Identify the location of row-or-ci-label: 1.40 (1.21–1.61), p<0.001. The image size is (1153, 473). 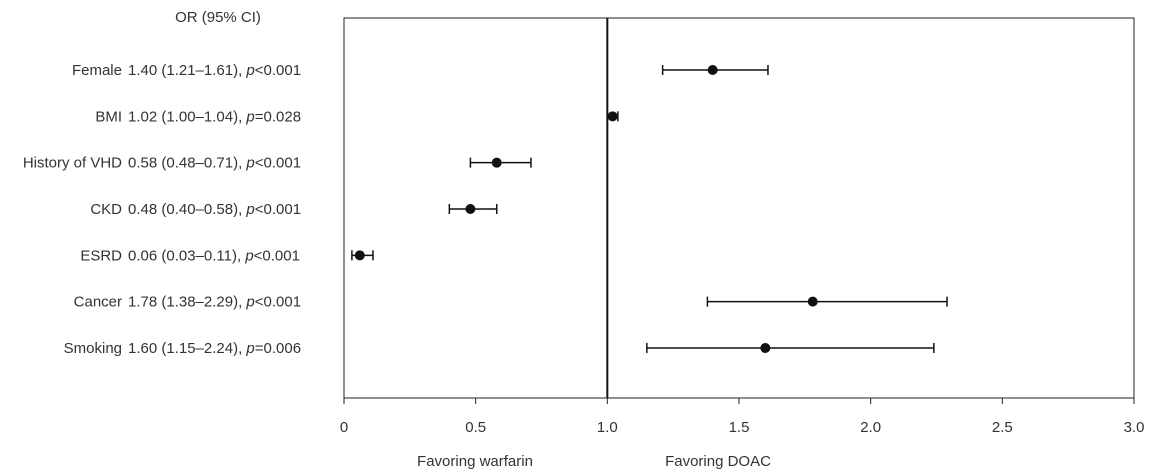
(214, 70).